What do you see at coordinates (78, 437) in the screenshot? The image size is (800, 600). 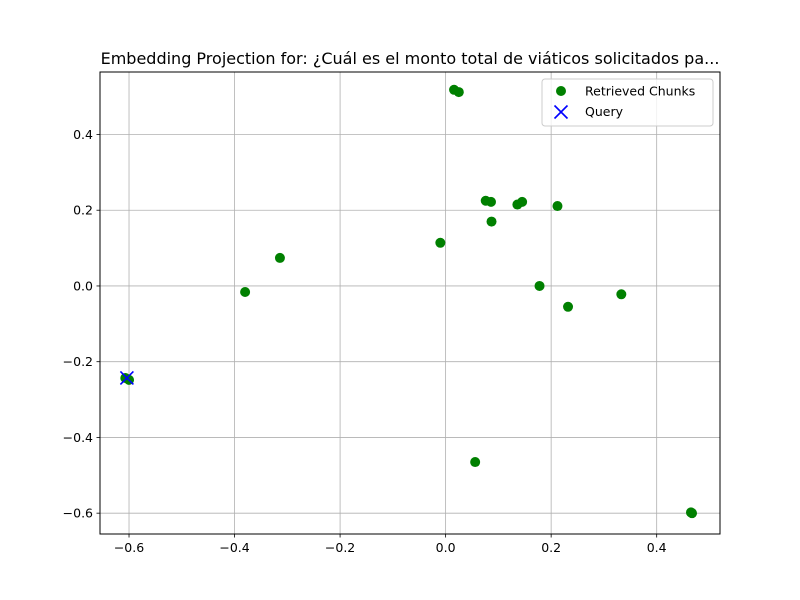 I see `y-tick-label: −0.4` at bounding box center [78, 437].